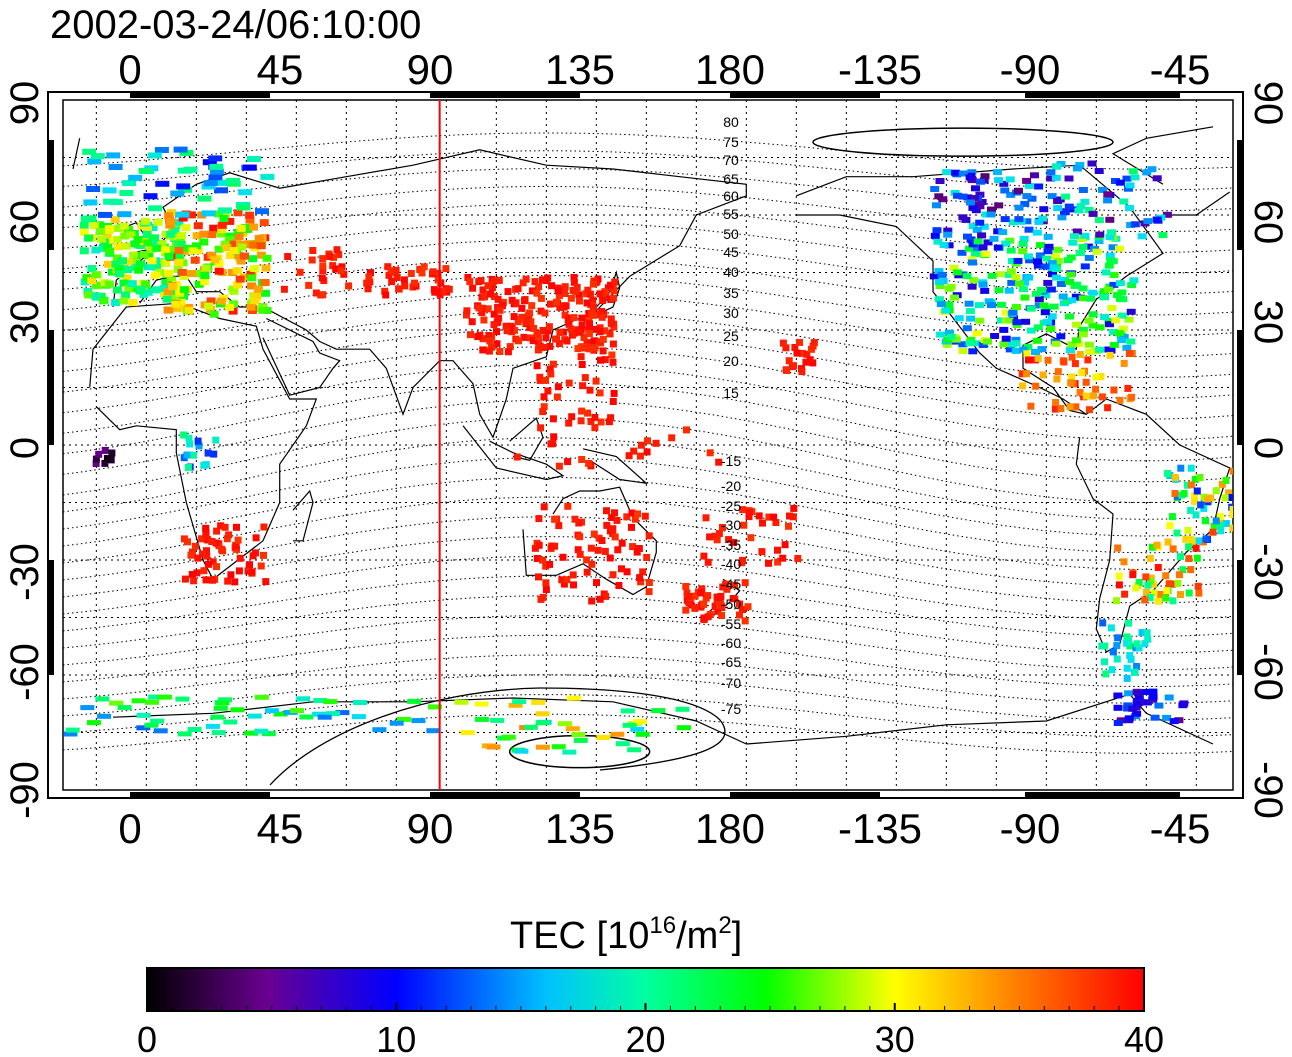 Image resolution: width=1292 pixels, height=1057 pixels. Describe the element at coordinates (25, 322) in the screenshot. I see `left-lat-label: 30` at that location.